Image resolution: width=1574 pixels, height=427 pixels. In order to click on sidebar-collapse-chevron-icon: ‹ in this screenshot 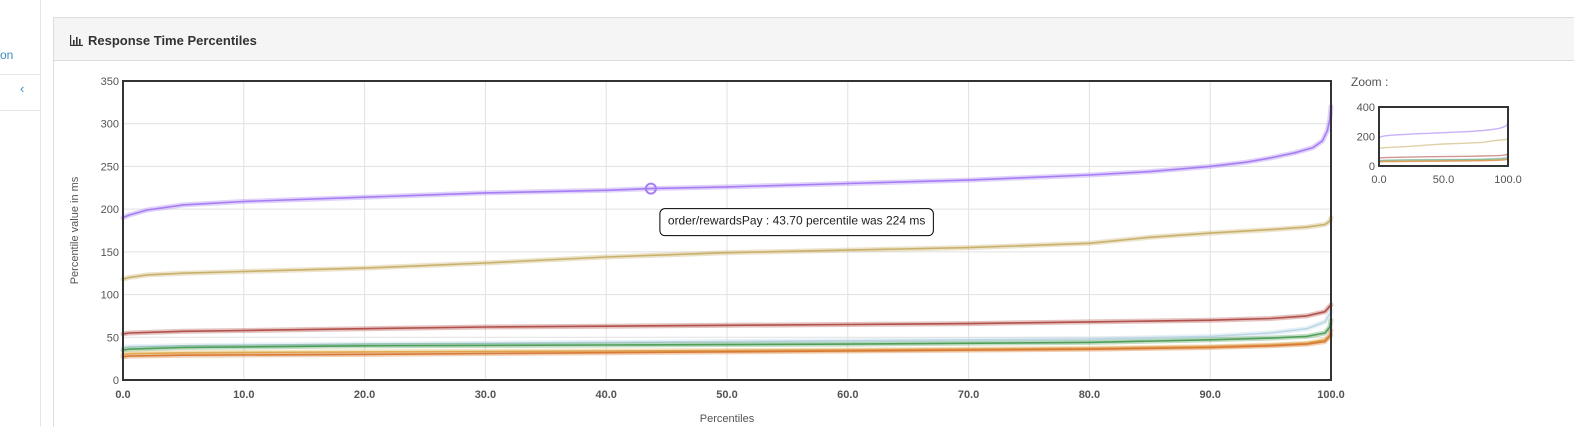, I will do `click(22, 88)`.